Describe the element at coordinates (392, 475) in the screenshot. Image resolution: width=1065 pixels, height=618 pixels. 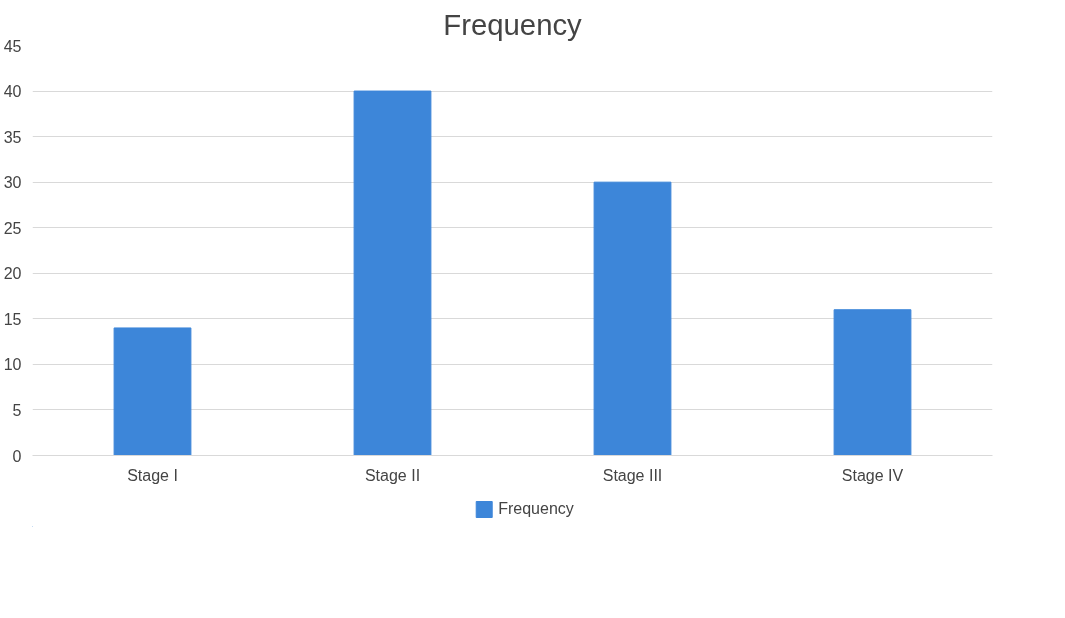
I see `x-tick-label: Stage II` at that location.